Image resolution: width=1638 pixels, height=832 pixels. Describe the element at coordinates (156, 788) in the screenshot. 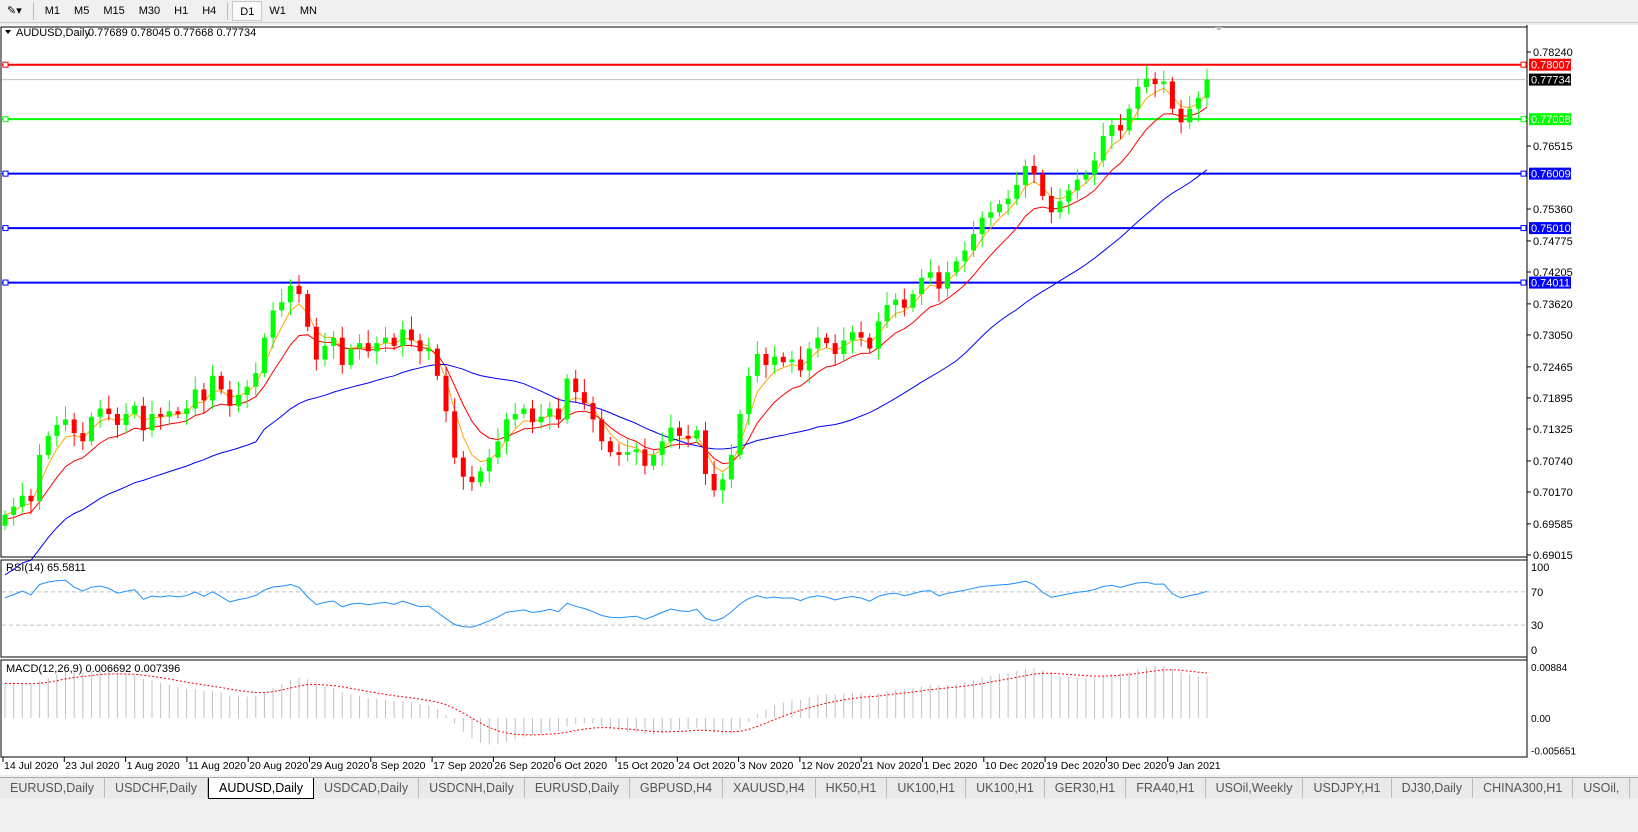

I see `chart-tab: USDCHF,Daily` at that location.